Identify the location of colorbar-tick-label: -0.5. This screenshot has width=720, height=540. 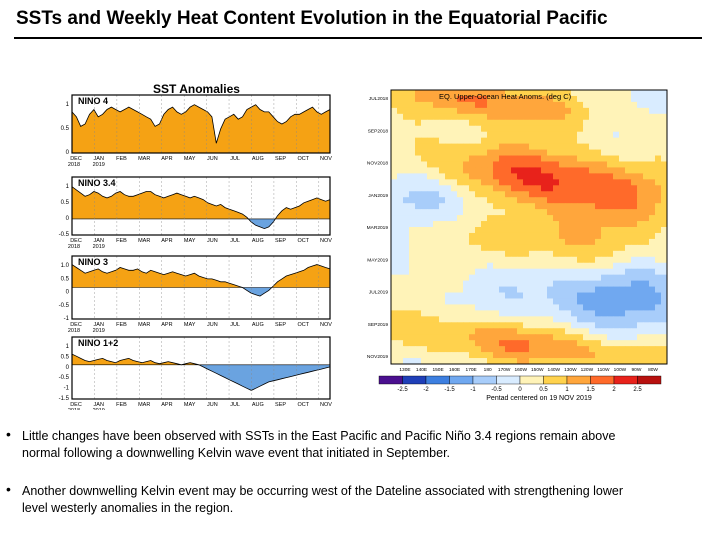
(496, 390).